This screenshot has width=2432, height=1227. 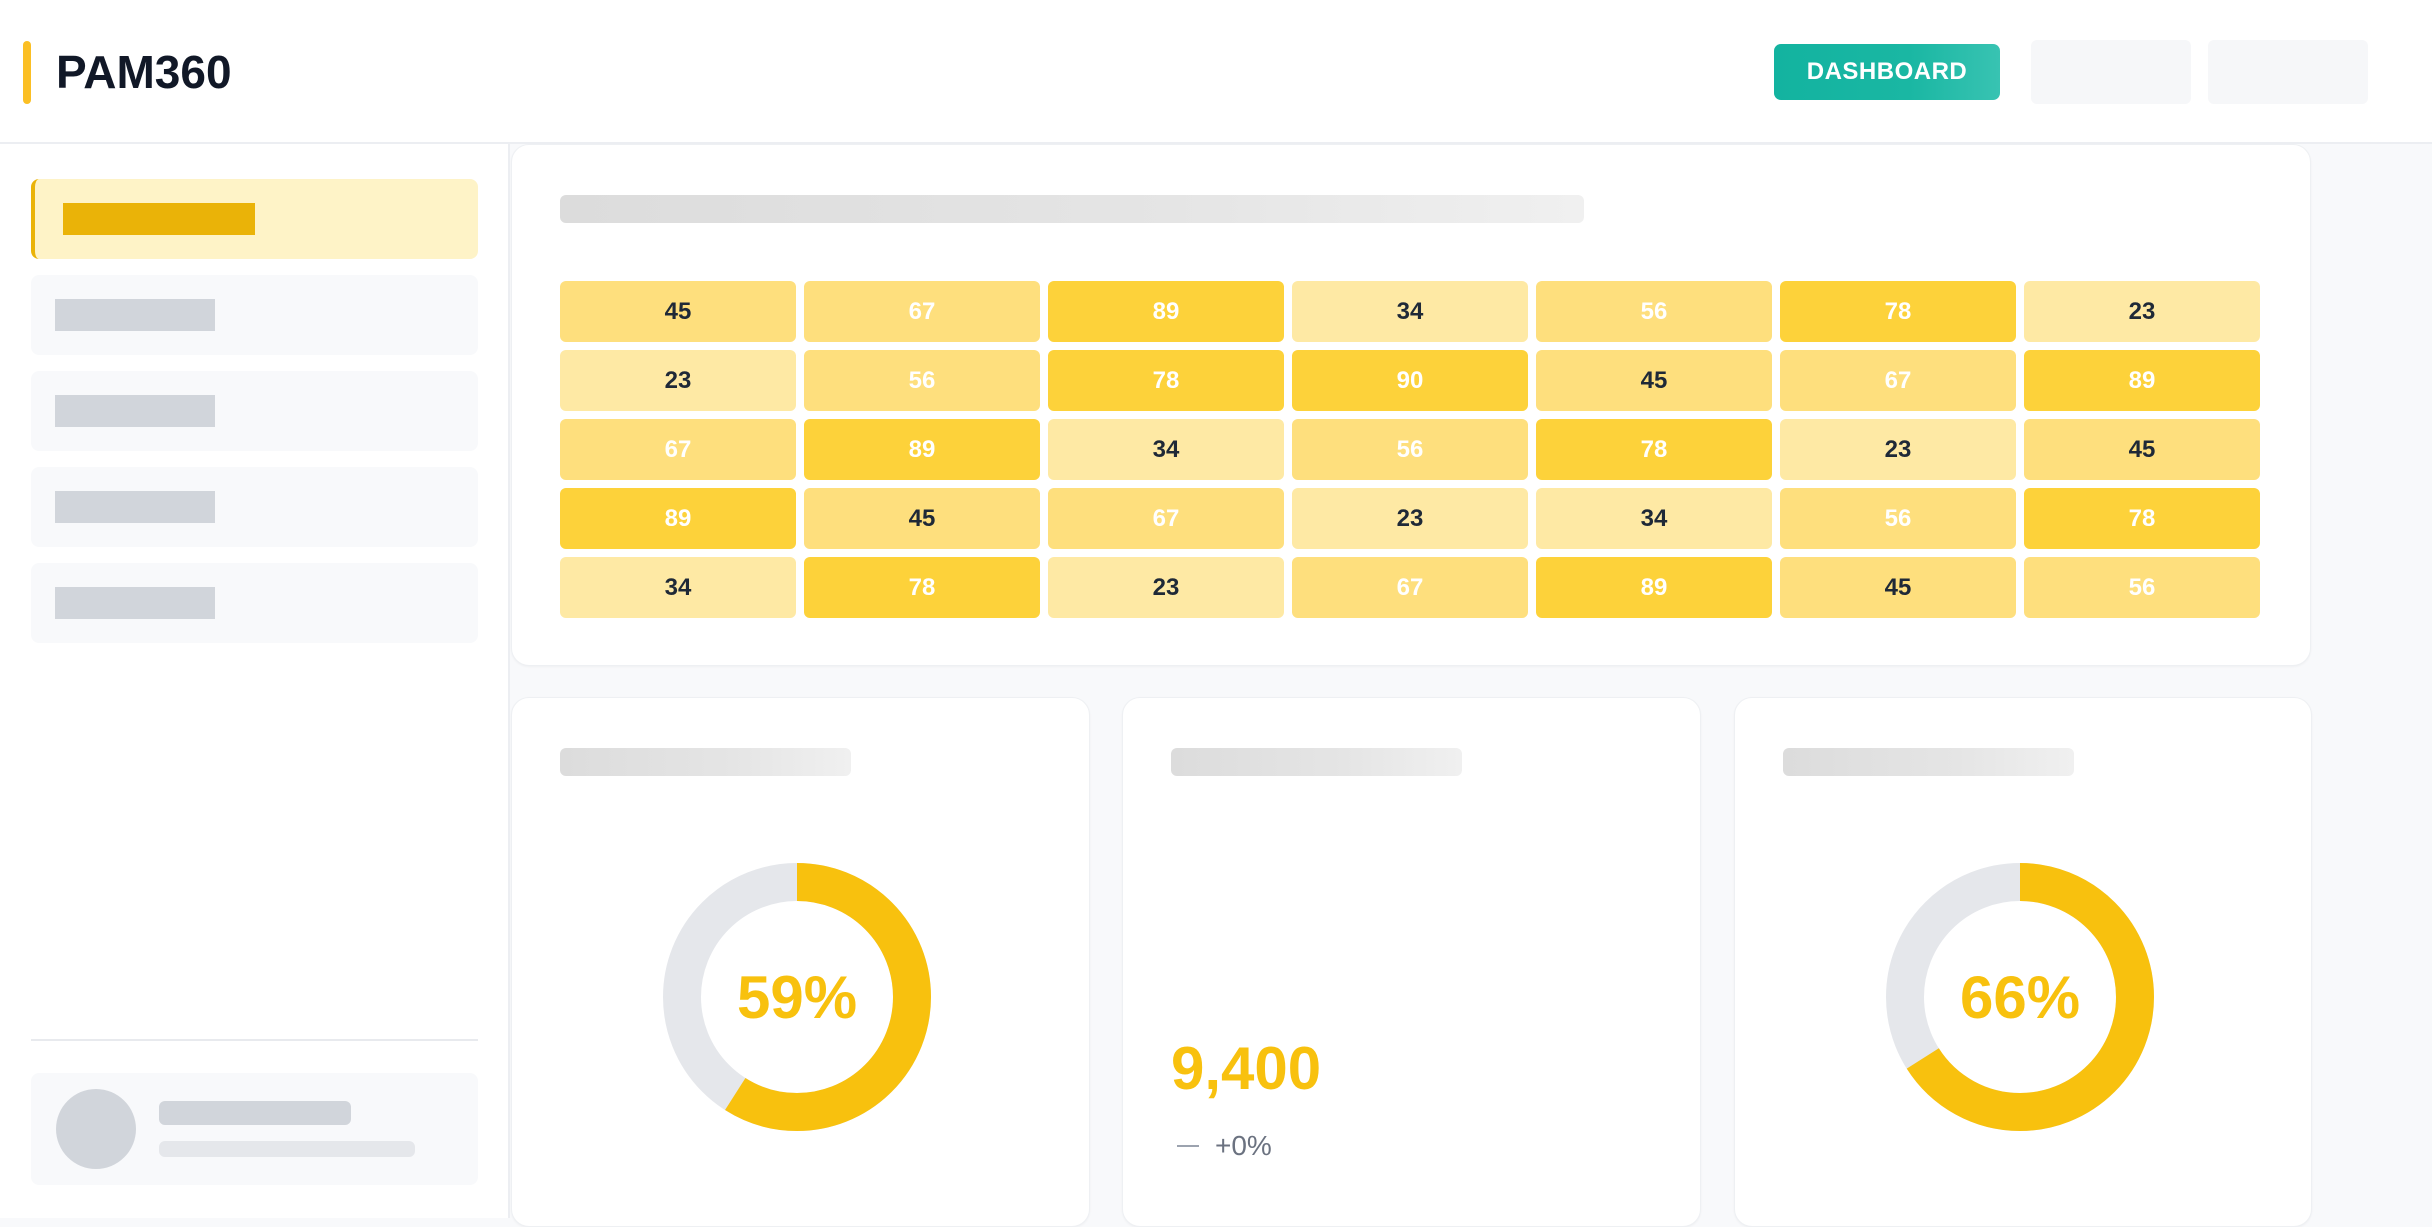 What do you see at coordinates (1188, 1146) in the screenshot?
I see `trend-neutral-icon` at bounding box center [1188, 1146].